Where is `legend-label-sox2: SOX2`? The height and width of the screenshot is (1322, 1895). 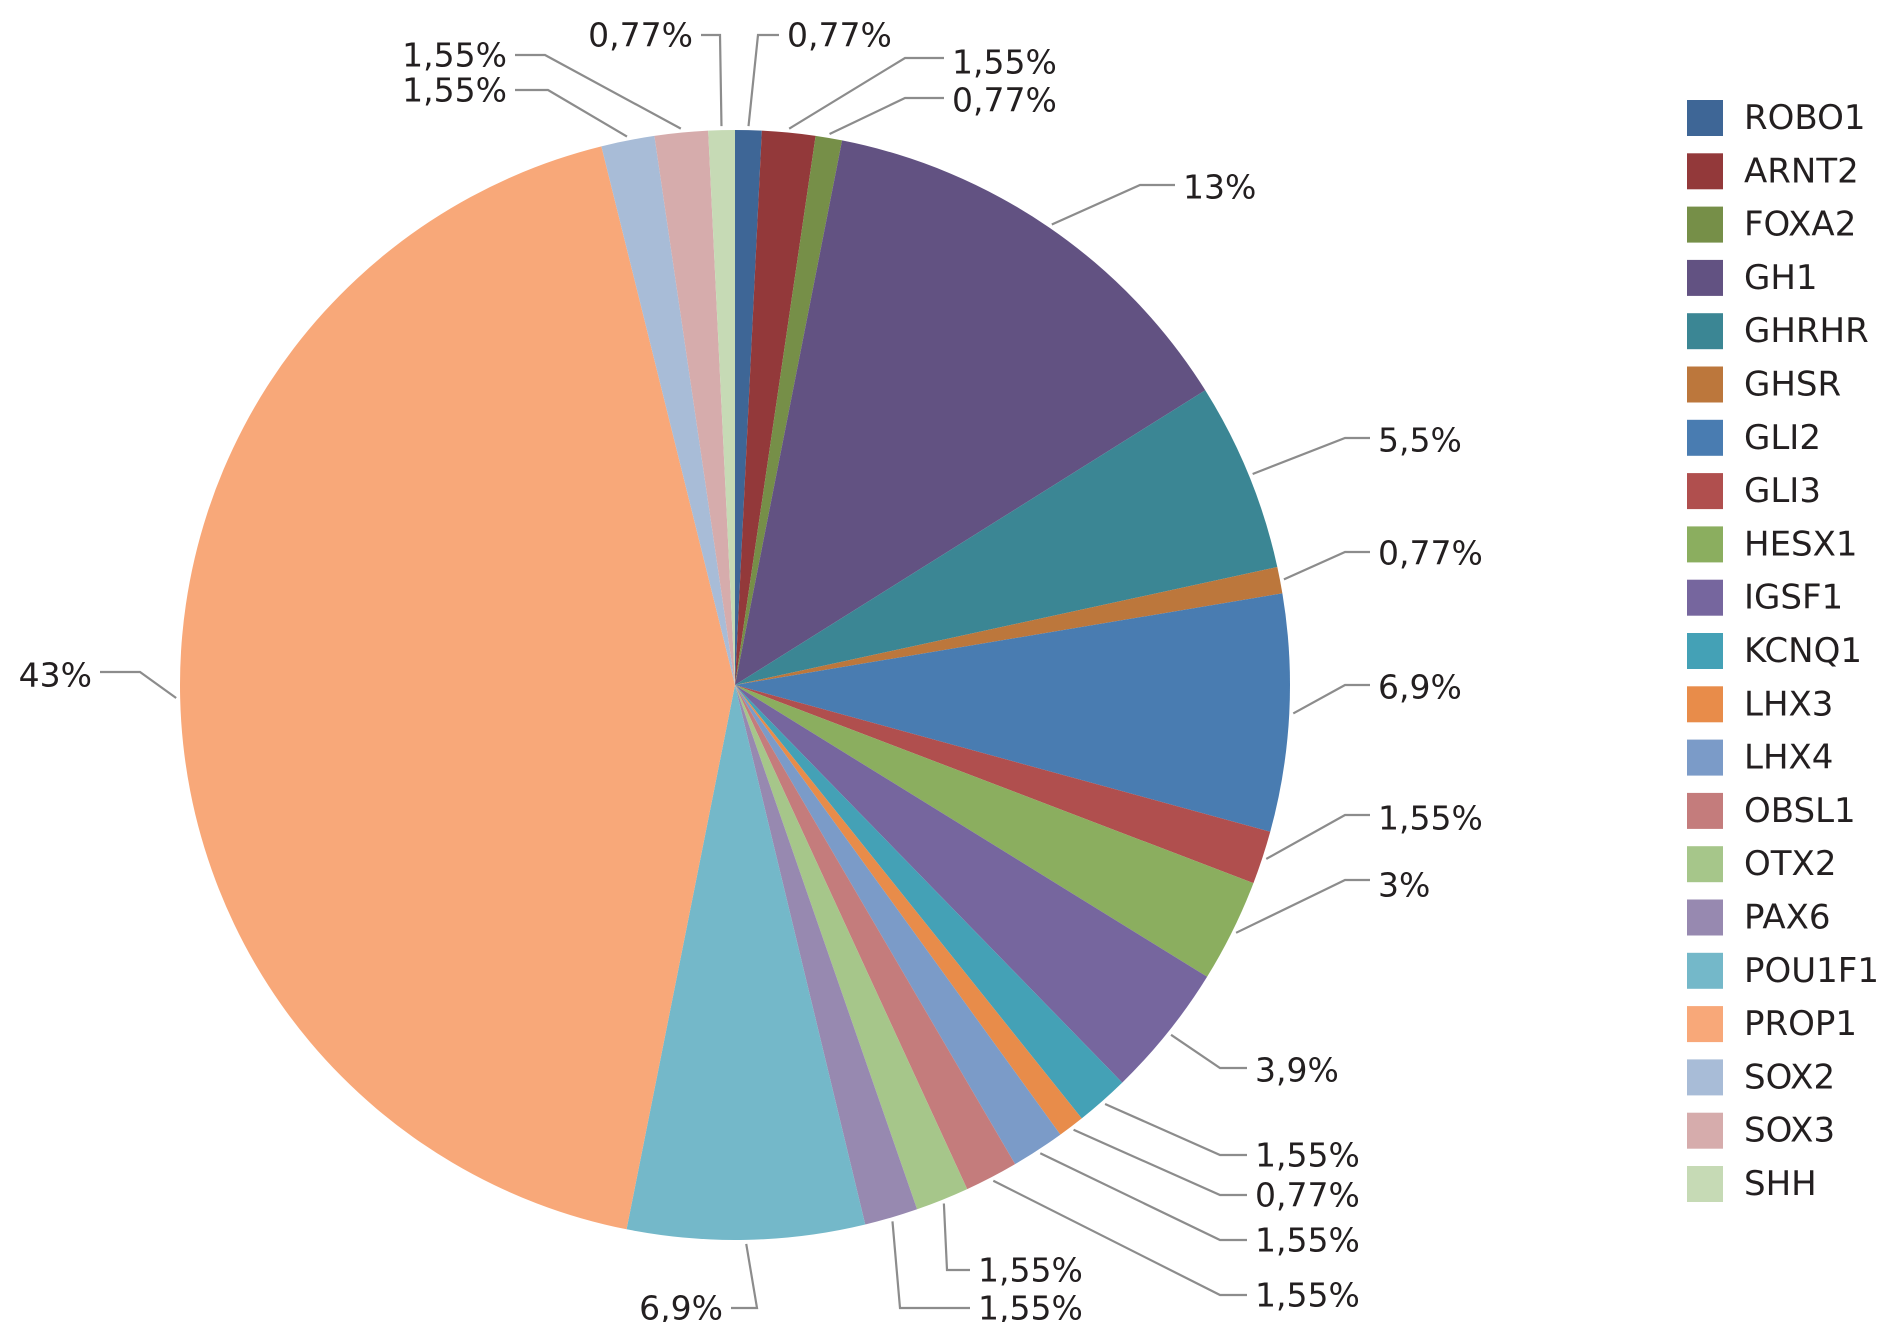
legend-label-sox2: SOX2 is located at coordinates (1789, 1077).